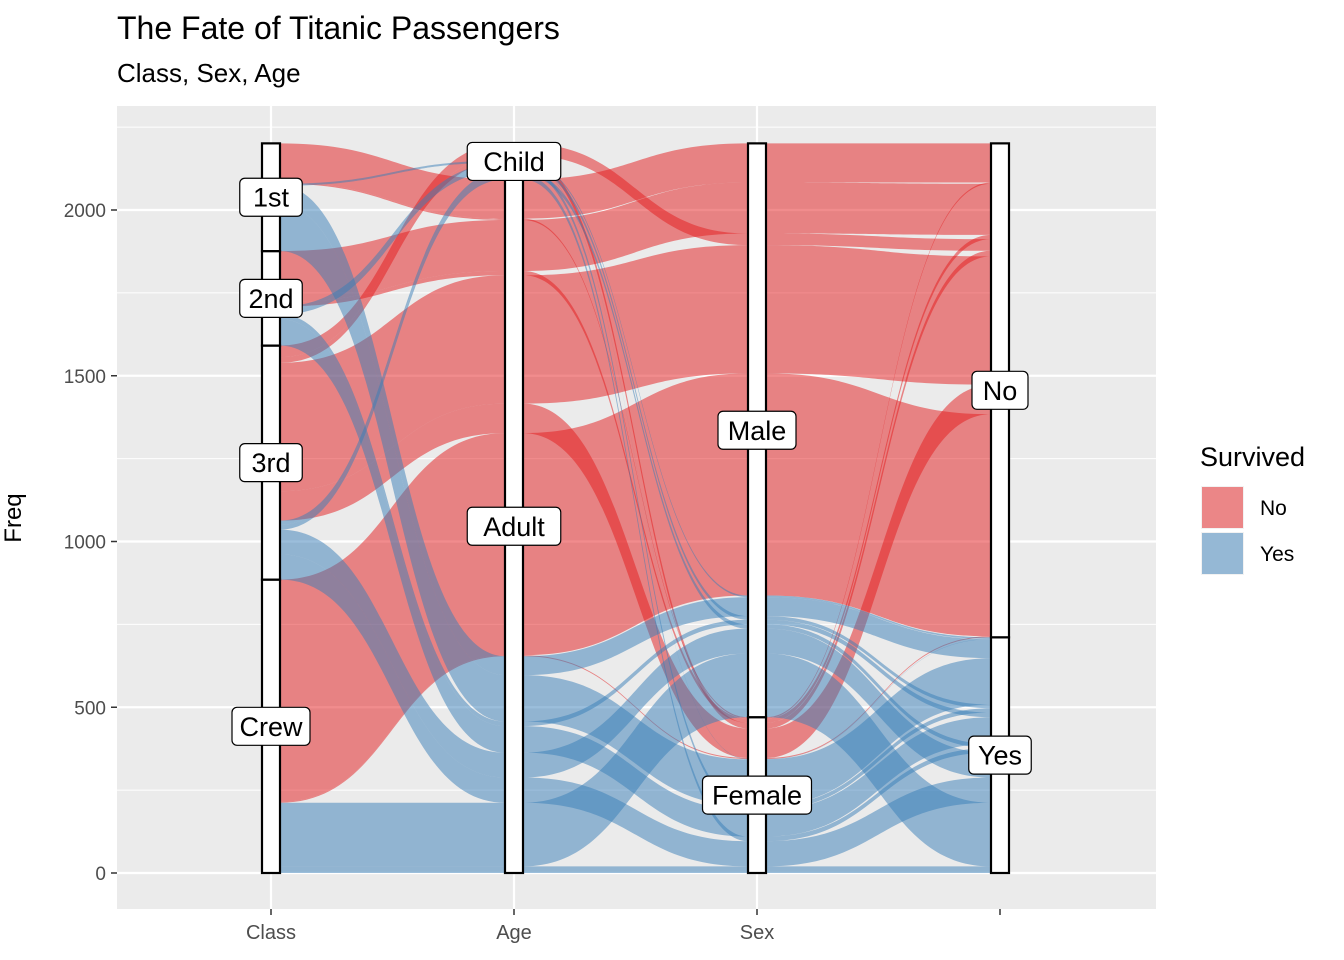 Image resolution: width=1344 pixels, height=960 pixels. I want to click on y-tick-label: 0, so click(100, 874).